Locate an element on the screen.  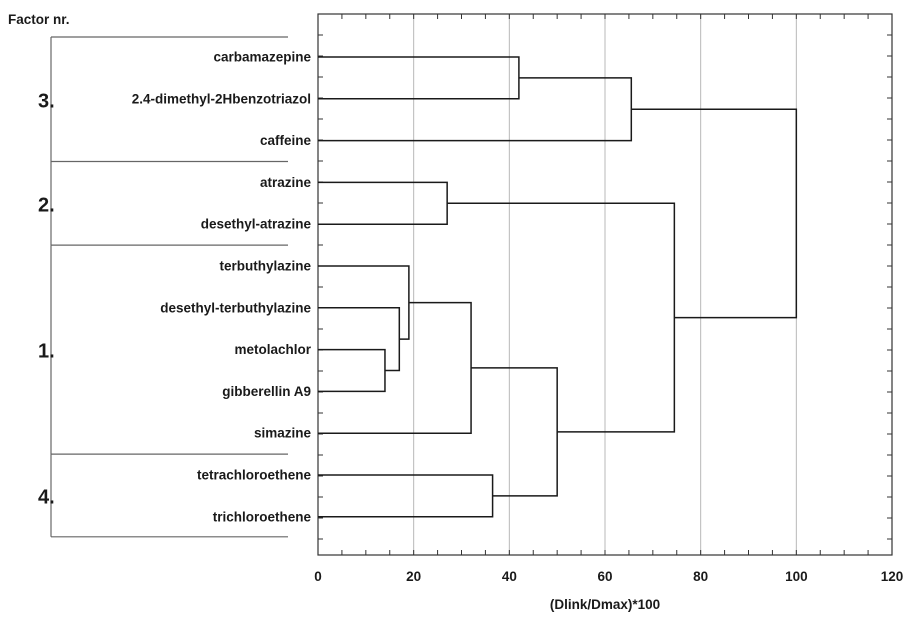
x-axis-label: (Dlink/Dmax)*100 is located at coordinates (605, 604).